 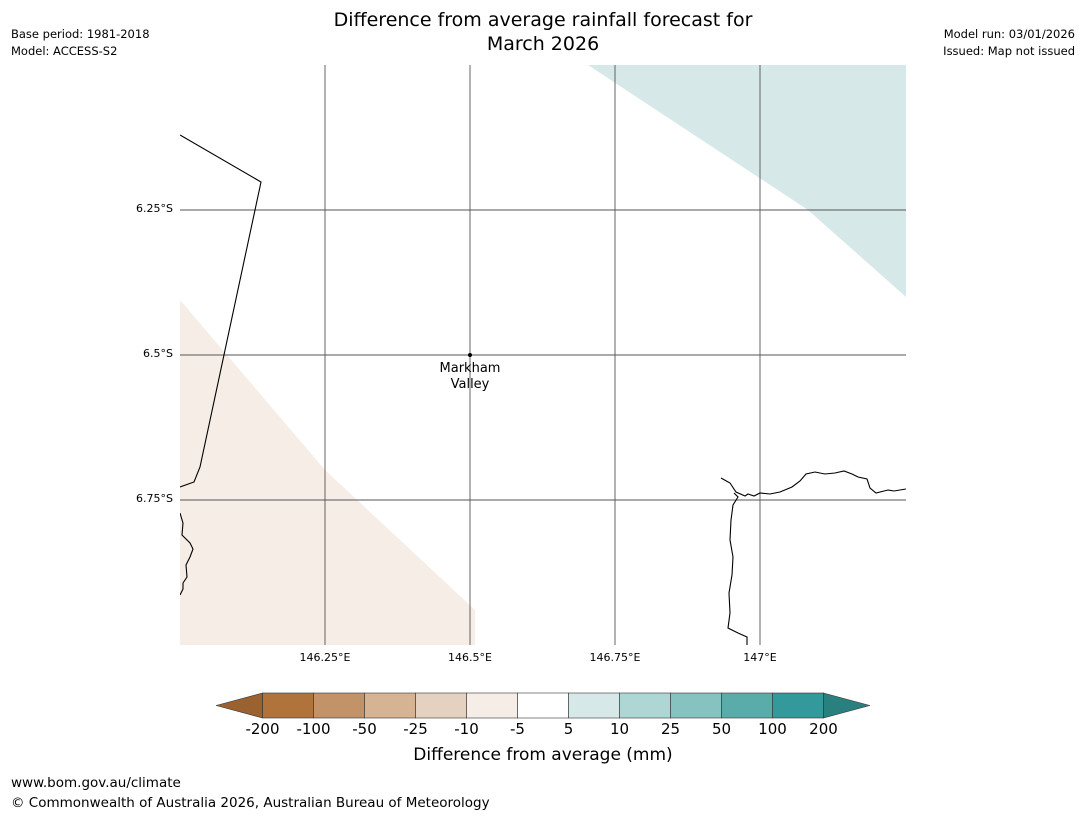 I want to click on rainfall-area-above-average, so click(x=747, y=181).